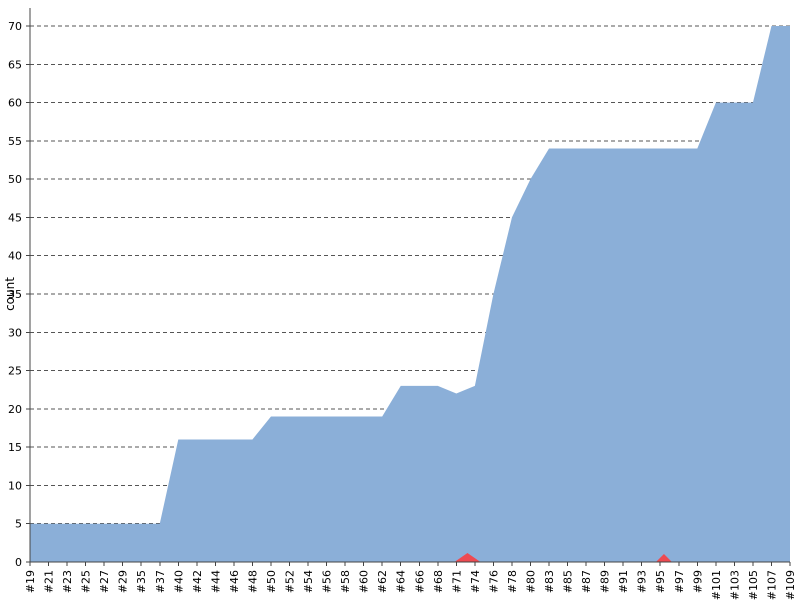 Image resolution: width=800 pixels, height=600 pixels. What do you see at coordinates (18, 524) in the screenshot?
I see `y-axis-tick-label: 5` at bounding box center [18, 524].